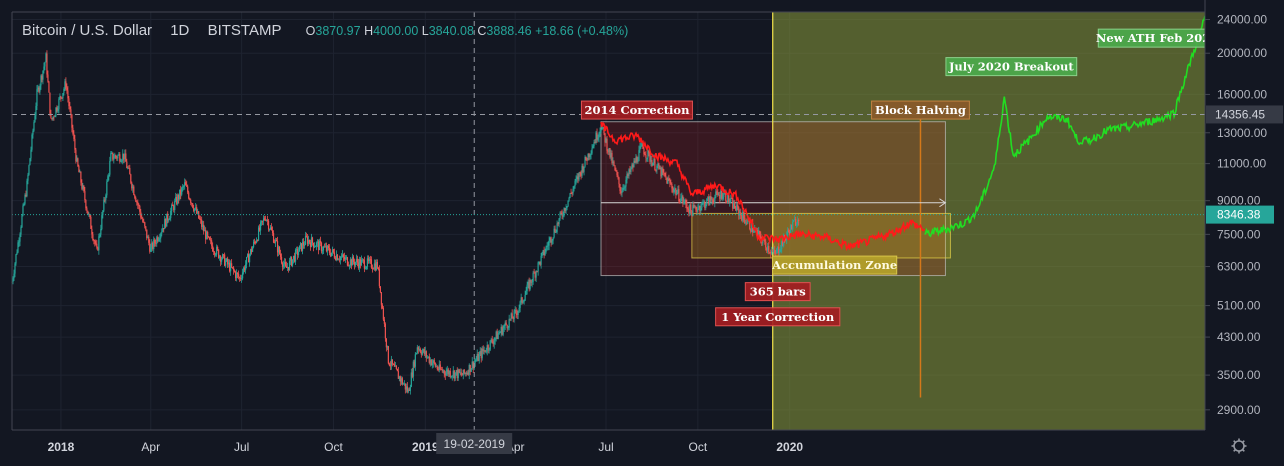 The width and height of the screenshot is (1284, 466). I want to click on high-value: 4000.00, so click(396, 31).